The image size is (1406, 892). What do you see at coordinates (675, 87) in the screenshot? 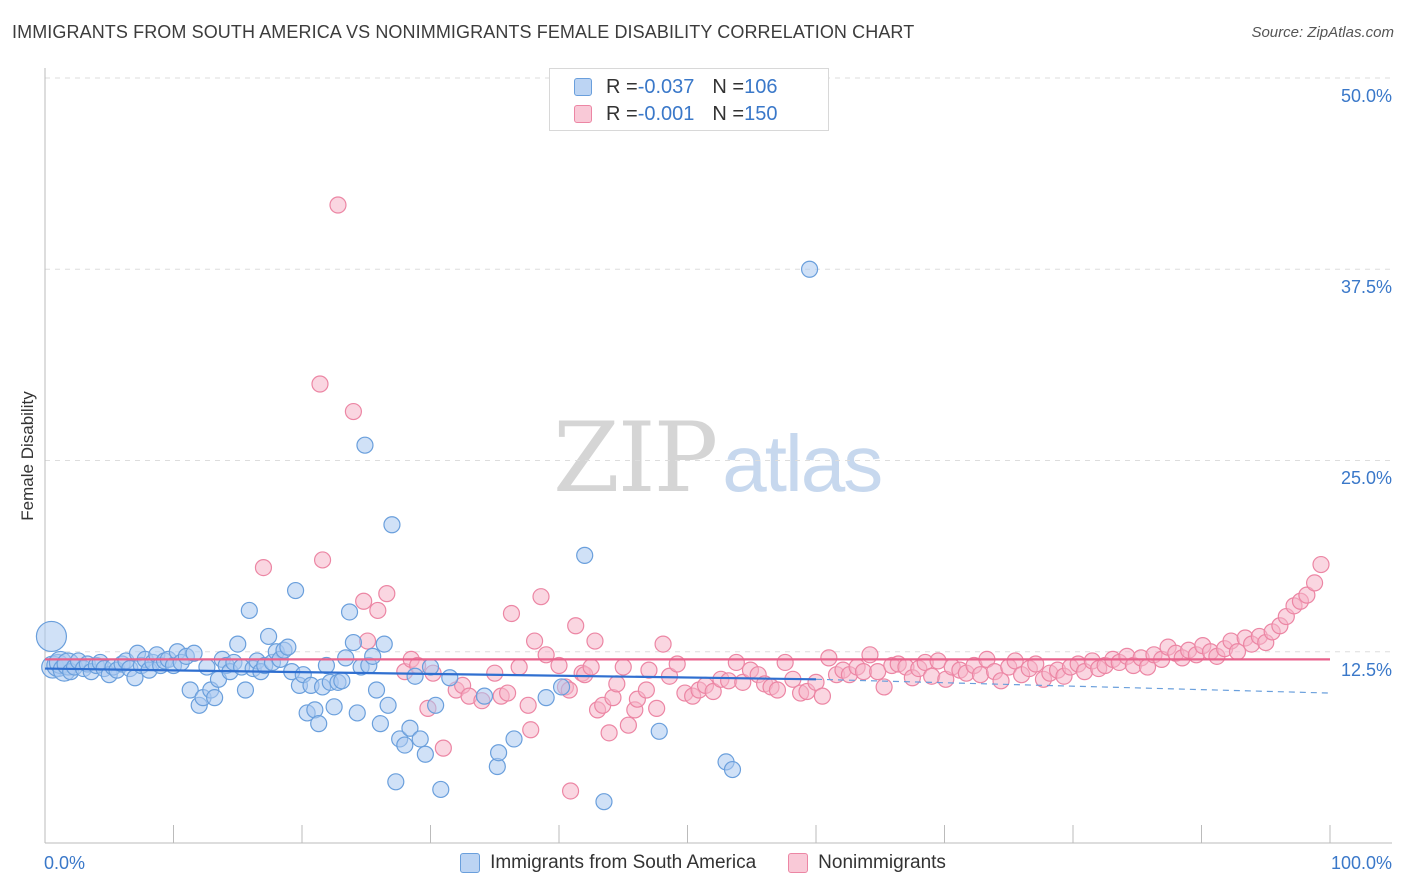
I see `legend-row-immigrants: R = -0.037 N = 106` at bounding box center [675, 87].